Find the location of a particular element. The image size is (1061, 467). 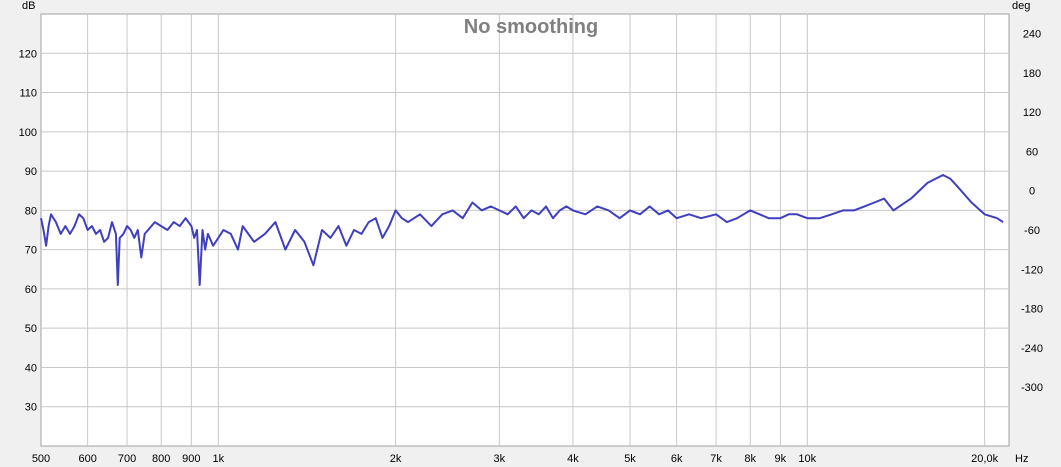

y-unit-right: deg is located at coordinates (1021, 6).